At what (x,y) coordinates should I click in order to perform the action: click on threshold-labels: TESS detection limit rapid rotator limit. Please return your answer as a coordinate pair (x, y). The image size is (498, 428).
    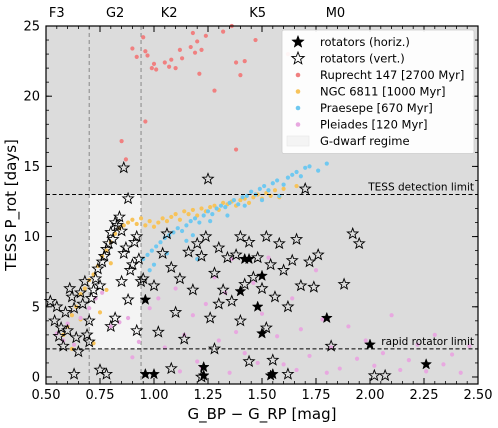
    Looking at the image, I should click on (420, 264).